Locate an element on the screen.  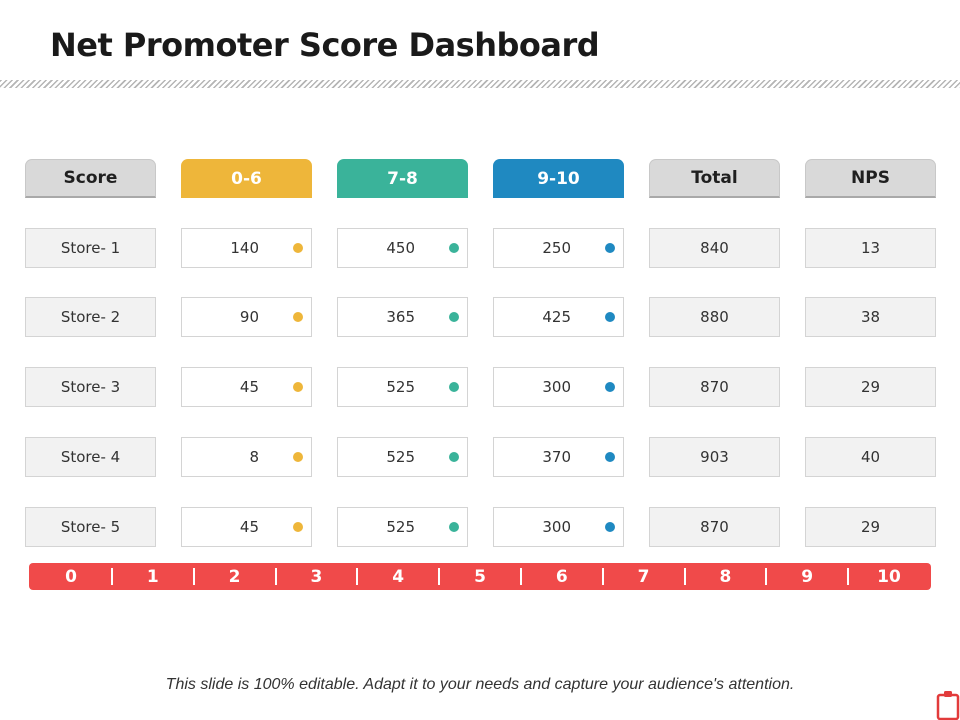
total-cell: 903 is located at coordinates (714, 457).